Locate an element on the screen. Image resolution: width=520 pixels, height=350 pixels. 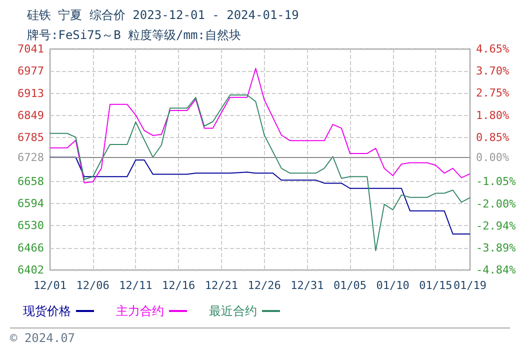
y2-tick-label: -4.84% is located at coordinates (496, 270).